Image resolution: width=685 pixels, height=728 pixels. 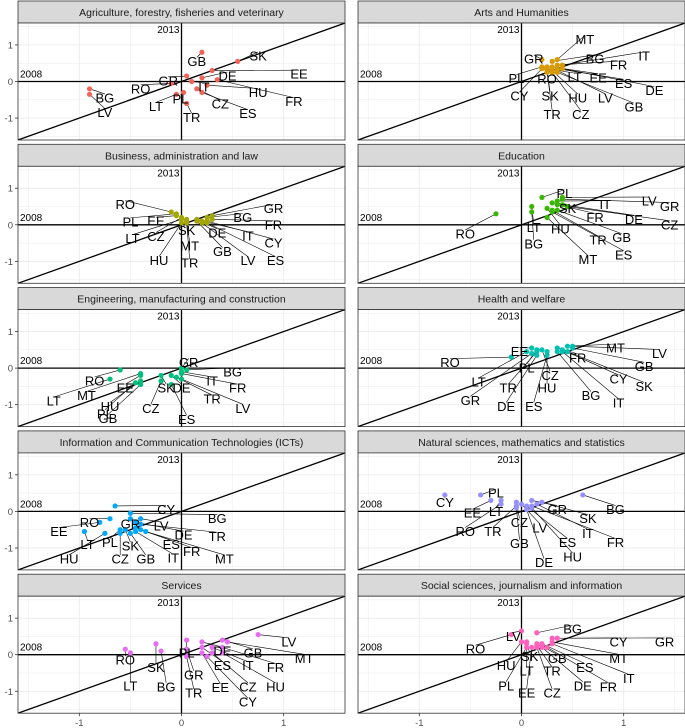 What do you see at coordinates (156, 221) in the screenshot?
I see `point-label: EE` at bounding box center [156, 221].